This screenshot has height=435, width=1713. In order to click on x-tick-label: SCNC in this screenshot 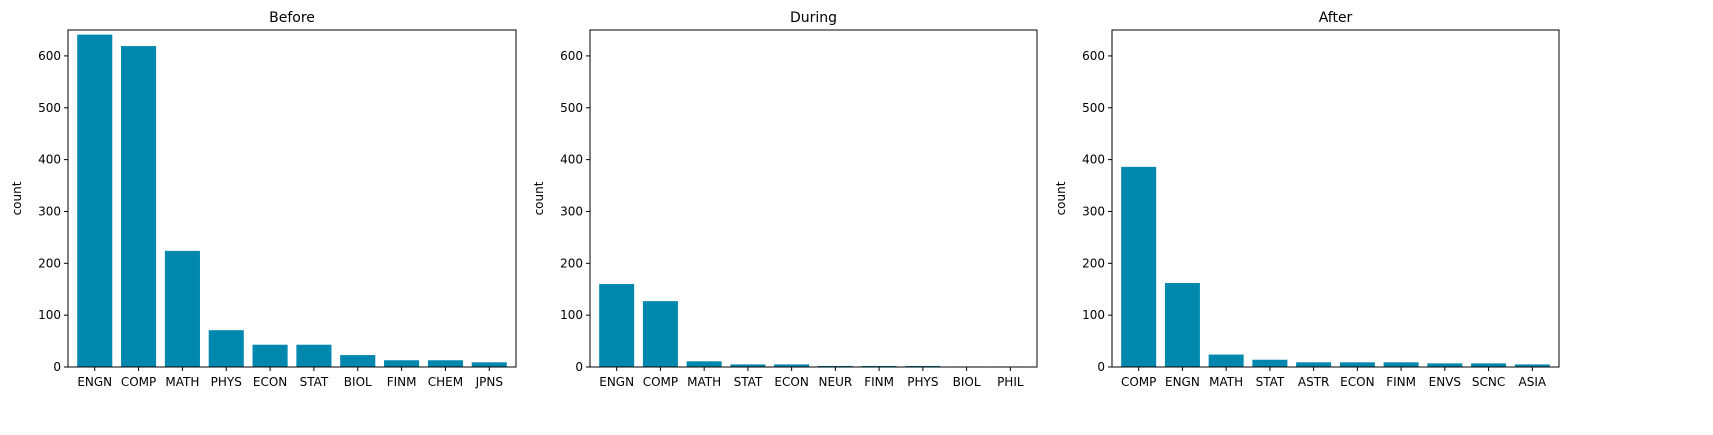, I will do `click(1488, 382)`.